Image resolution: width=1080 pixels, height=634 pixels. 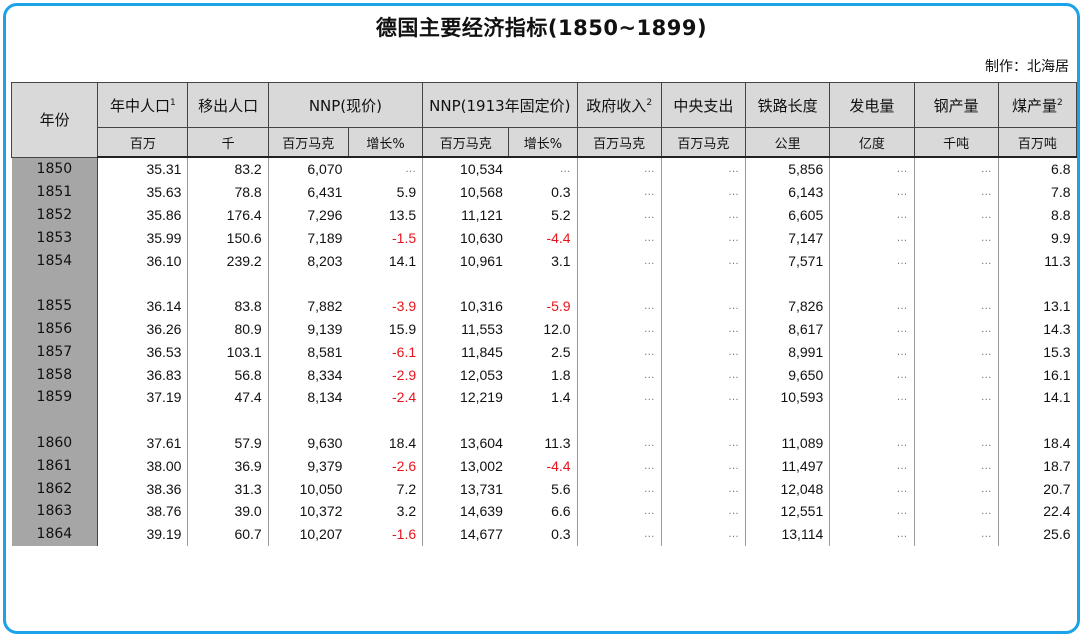 What do you see at coordinates (1057, 306) in the screenshot?
I see `value-cell: 13.1` at bounding box center [1057, 306].